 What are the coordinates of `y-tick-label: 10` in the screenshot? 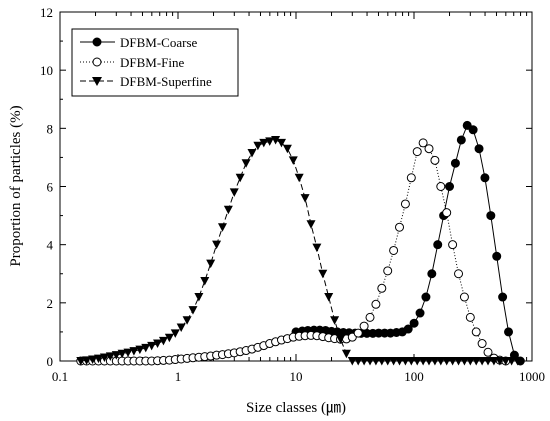 It's located at (46, 70).